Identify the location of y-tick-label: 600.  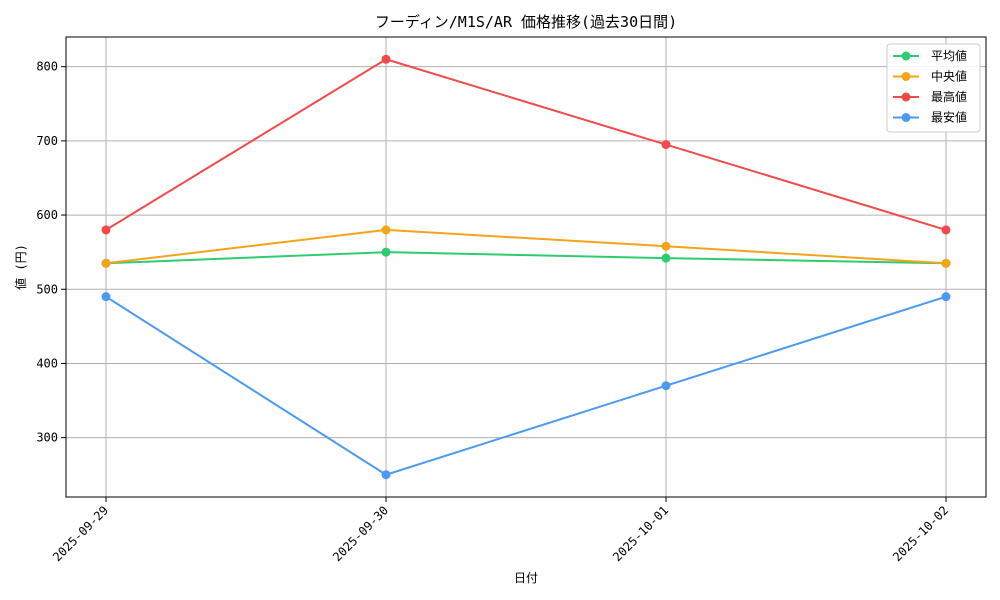
(47, 215).